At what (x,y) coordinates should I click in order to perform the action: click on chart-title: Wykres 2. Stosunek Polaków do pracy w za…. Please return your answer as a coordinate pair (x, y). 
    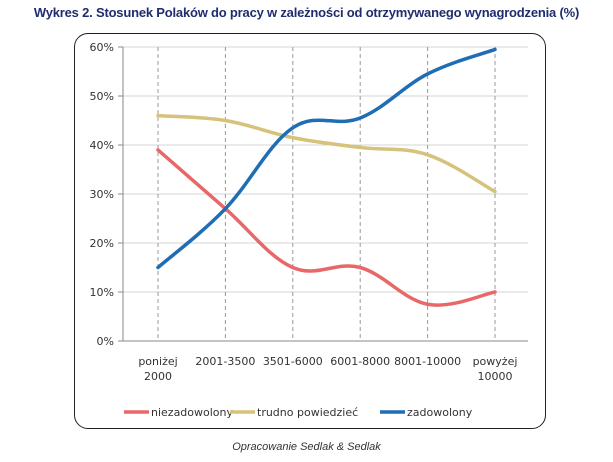
    Looking at the image, I should click on (306, 12).